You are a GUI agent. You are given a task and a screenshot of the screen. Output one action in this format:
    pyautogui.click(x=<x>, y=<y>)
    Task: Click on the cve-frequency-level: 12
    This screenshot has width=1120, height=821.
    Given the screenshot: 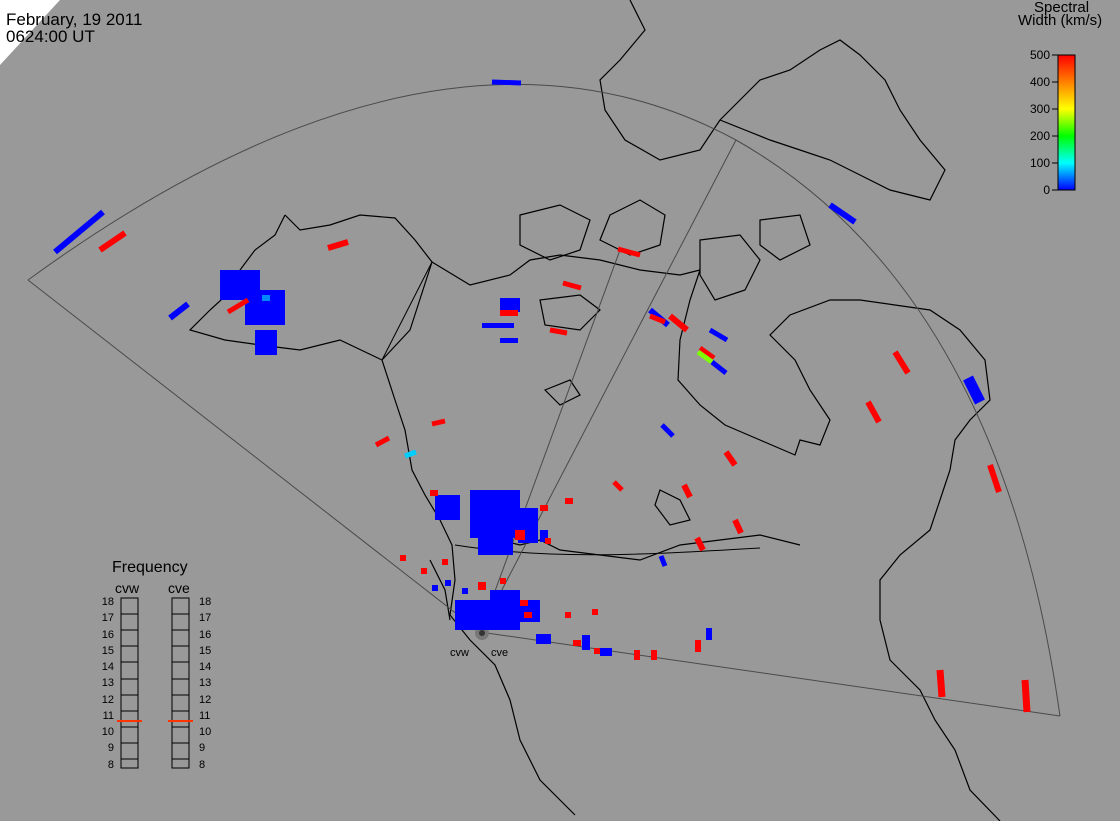 What is the action you would take?
    pyautogui.click(x=205, y=699)
    